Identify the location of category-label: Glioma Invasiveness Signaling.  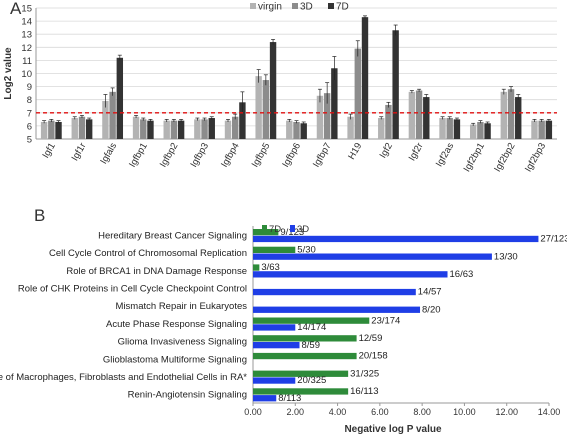
(182, 342).